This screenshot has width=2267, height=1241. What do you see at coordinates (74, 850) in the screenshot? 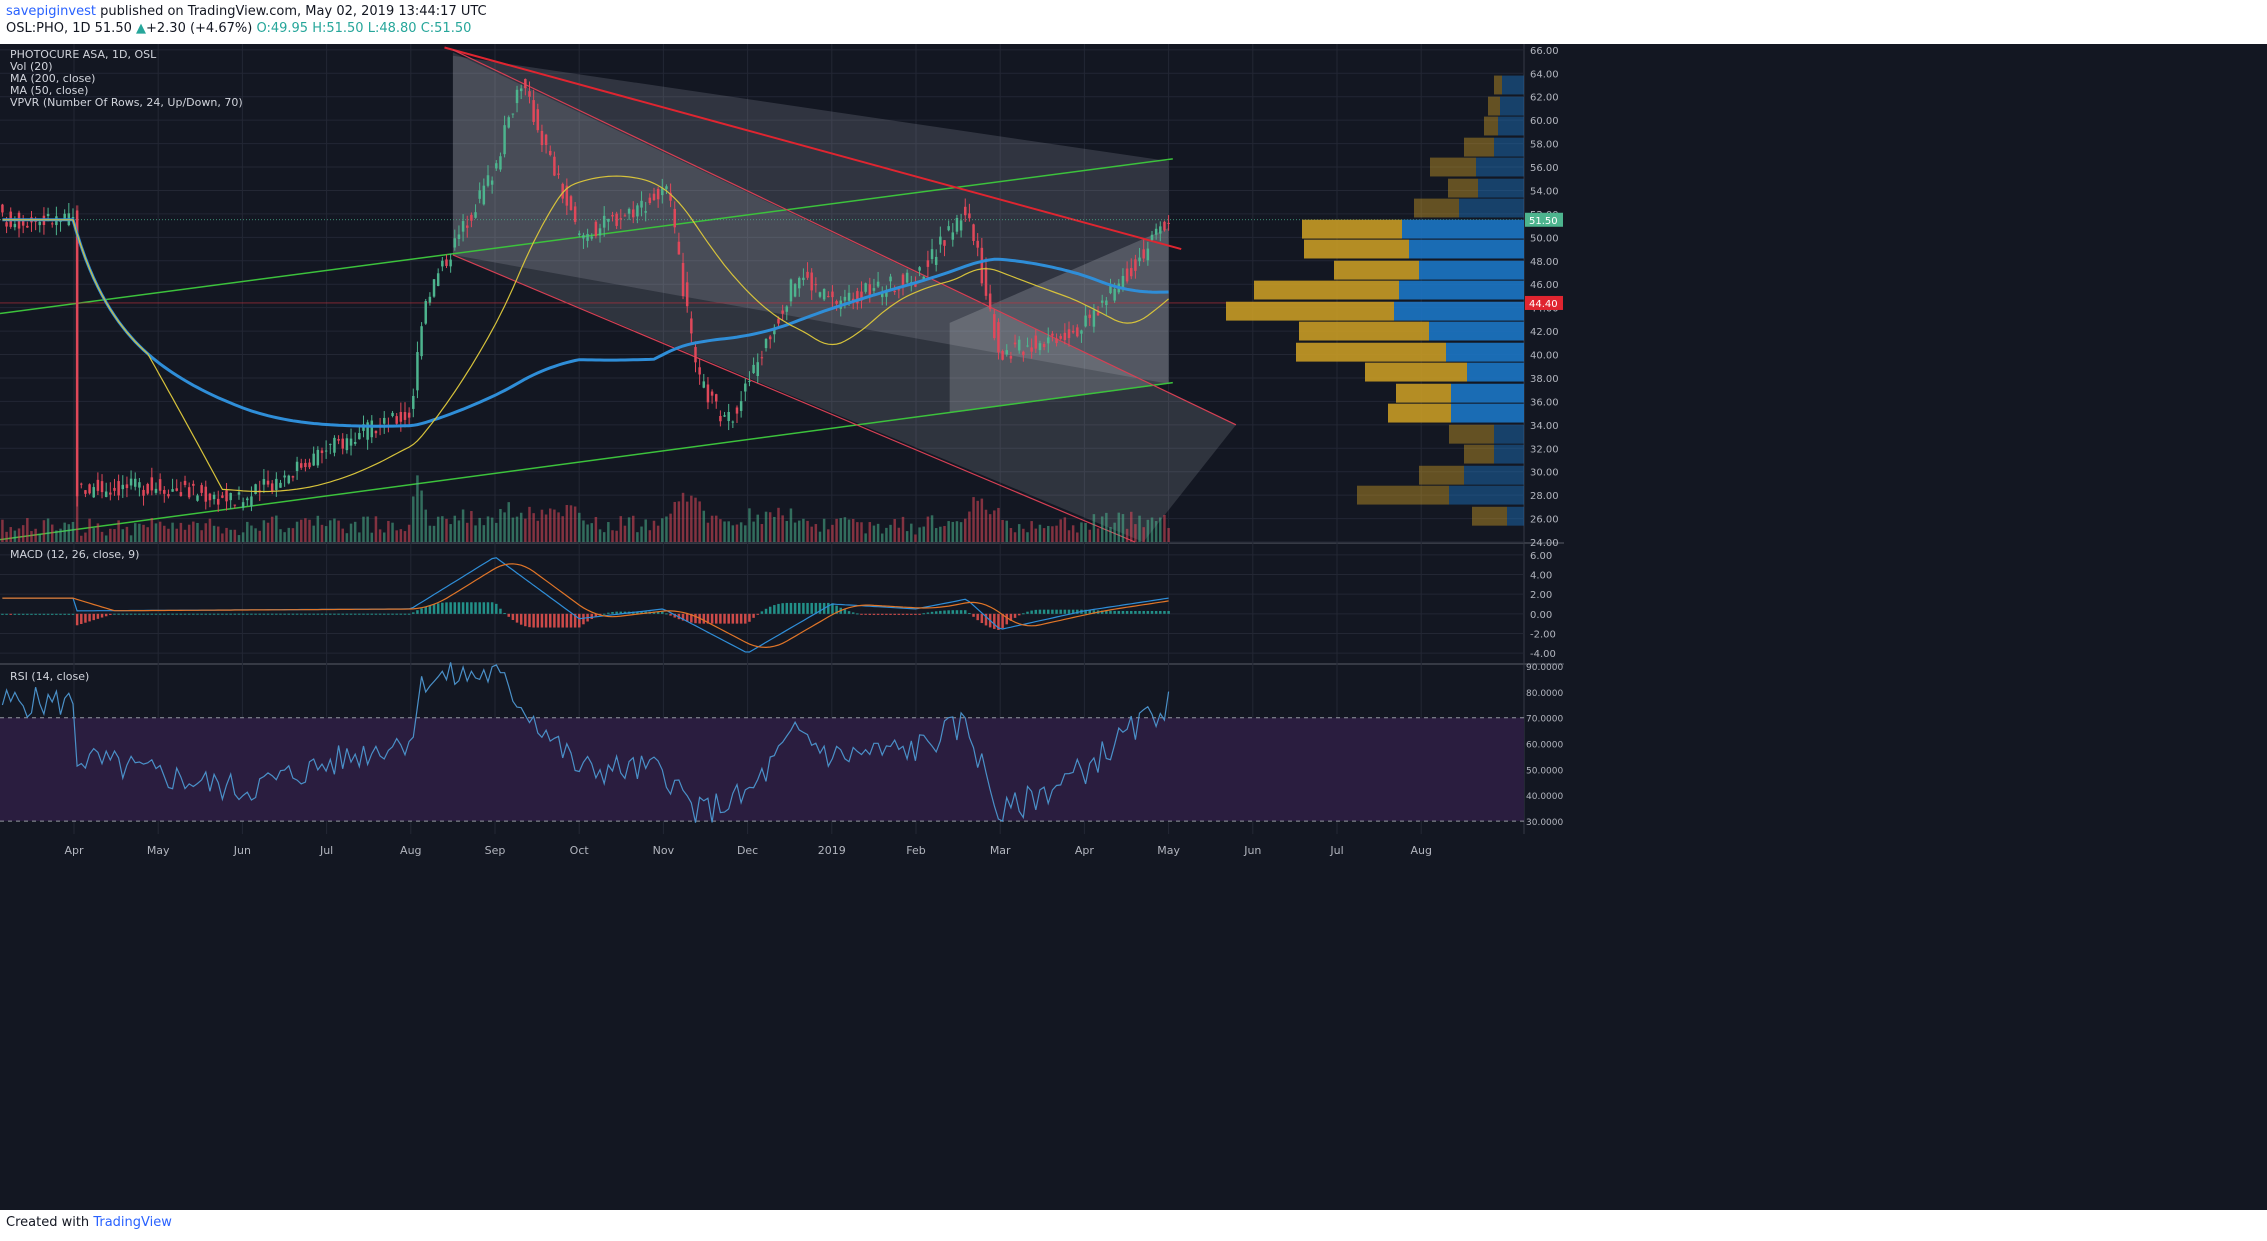
I see `time-tick-label: Apr` at bounding box center [74, 850].